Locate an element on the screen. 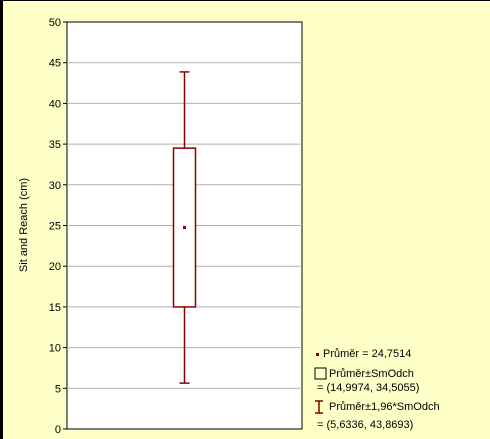  y-tick-label: 25 is located at coordinates (55, 227).